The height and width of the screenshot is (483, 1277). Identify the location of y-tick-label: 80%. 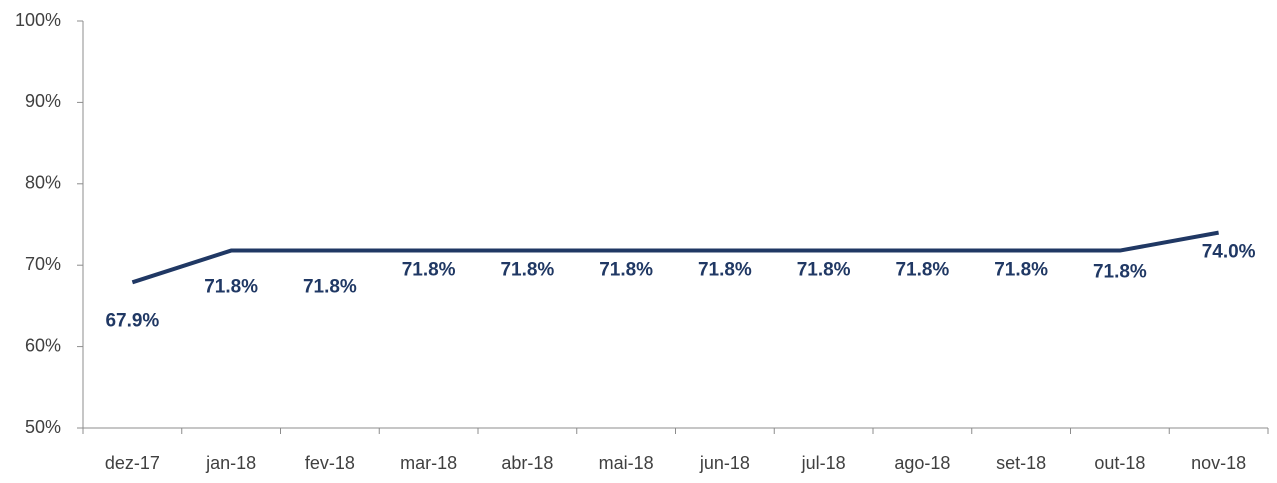
(43, 183).